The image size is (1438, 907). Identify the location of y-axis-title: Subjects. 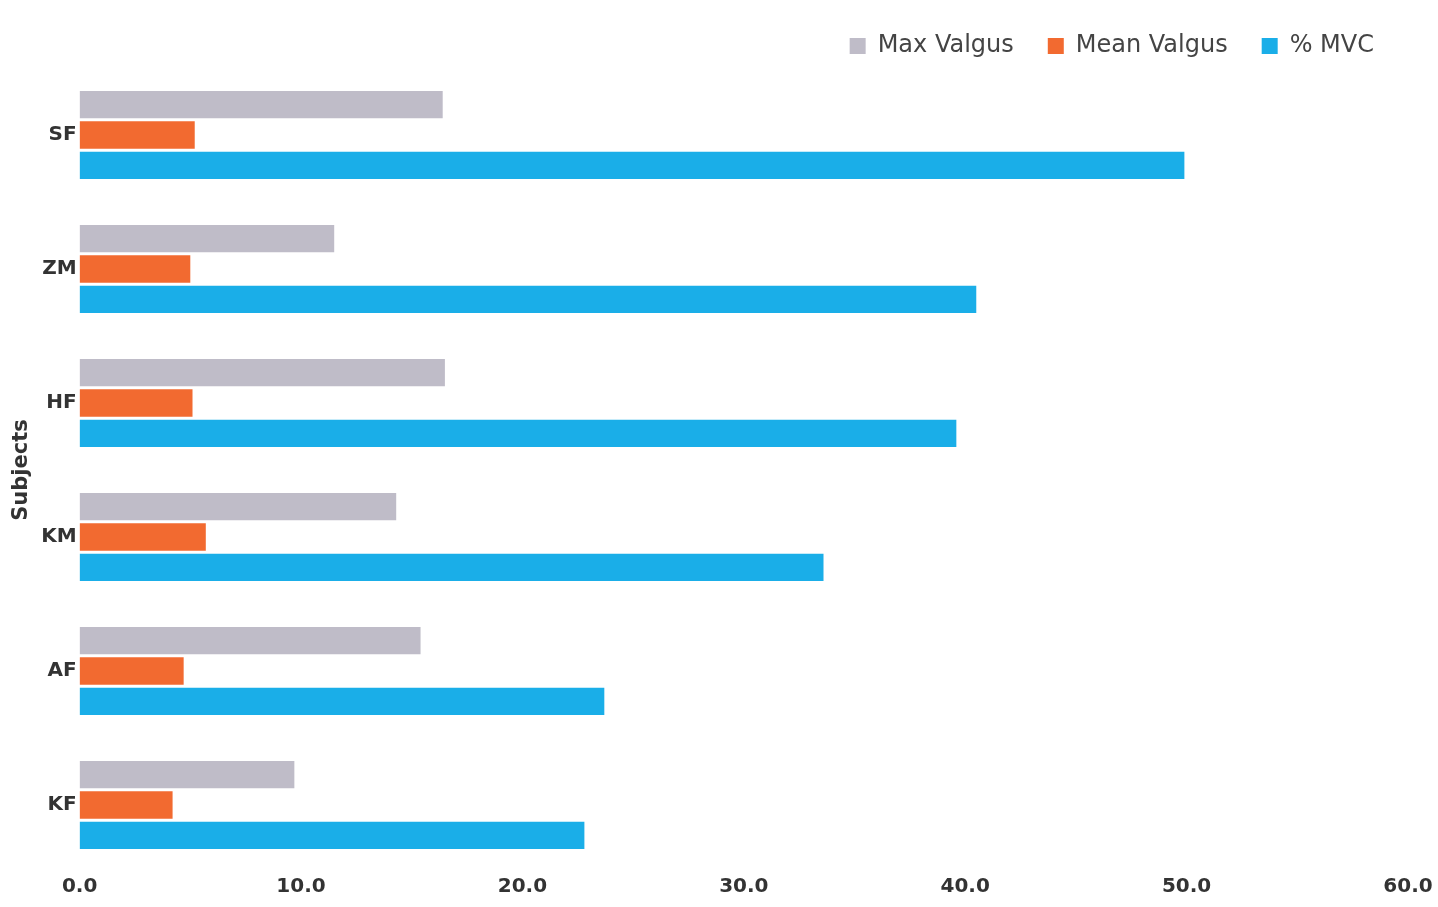
(20, 470).